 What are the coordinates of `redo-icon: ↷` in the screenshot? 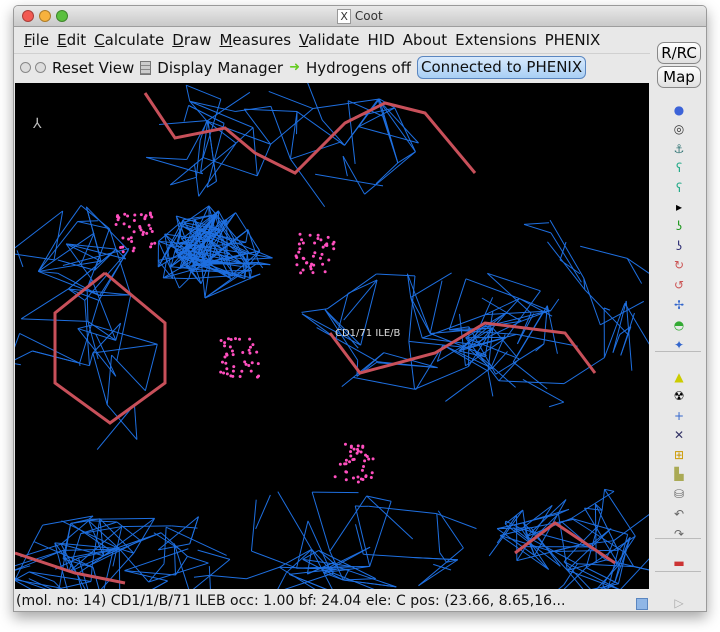 It's located at (679, 534).